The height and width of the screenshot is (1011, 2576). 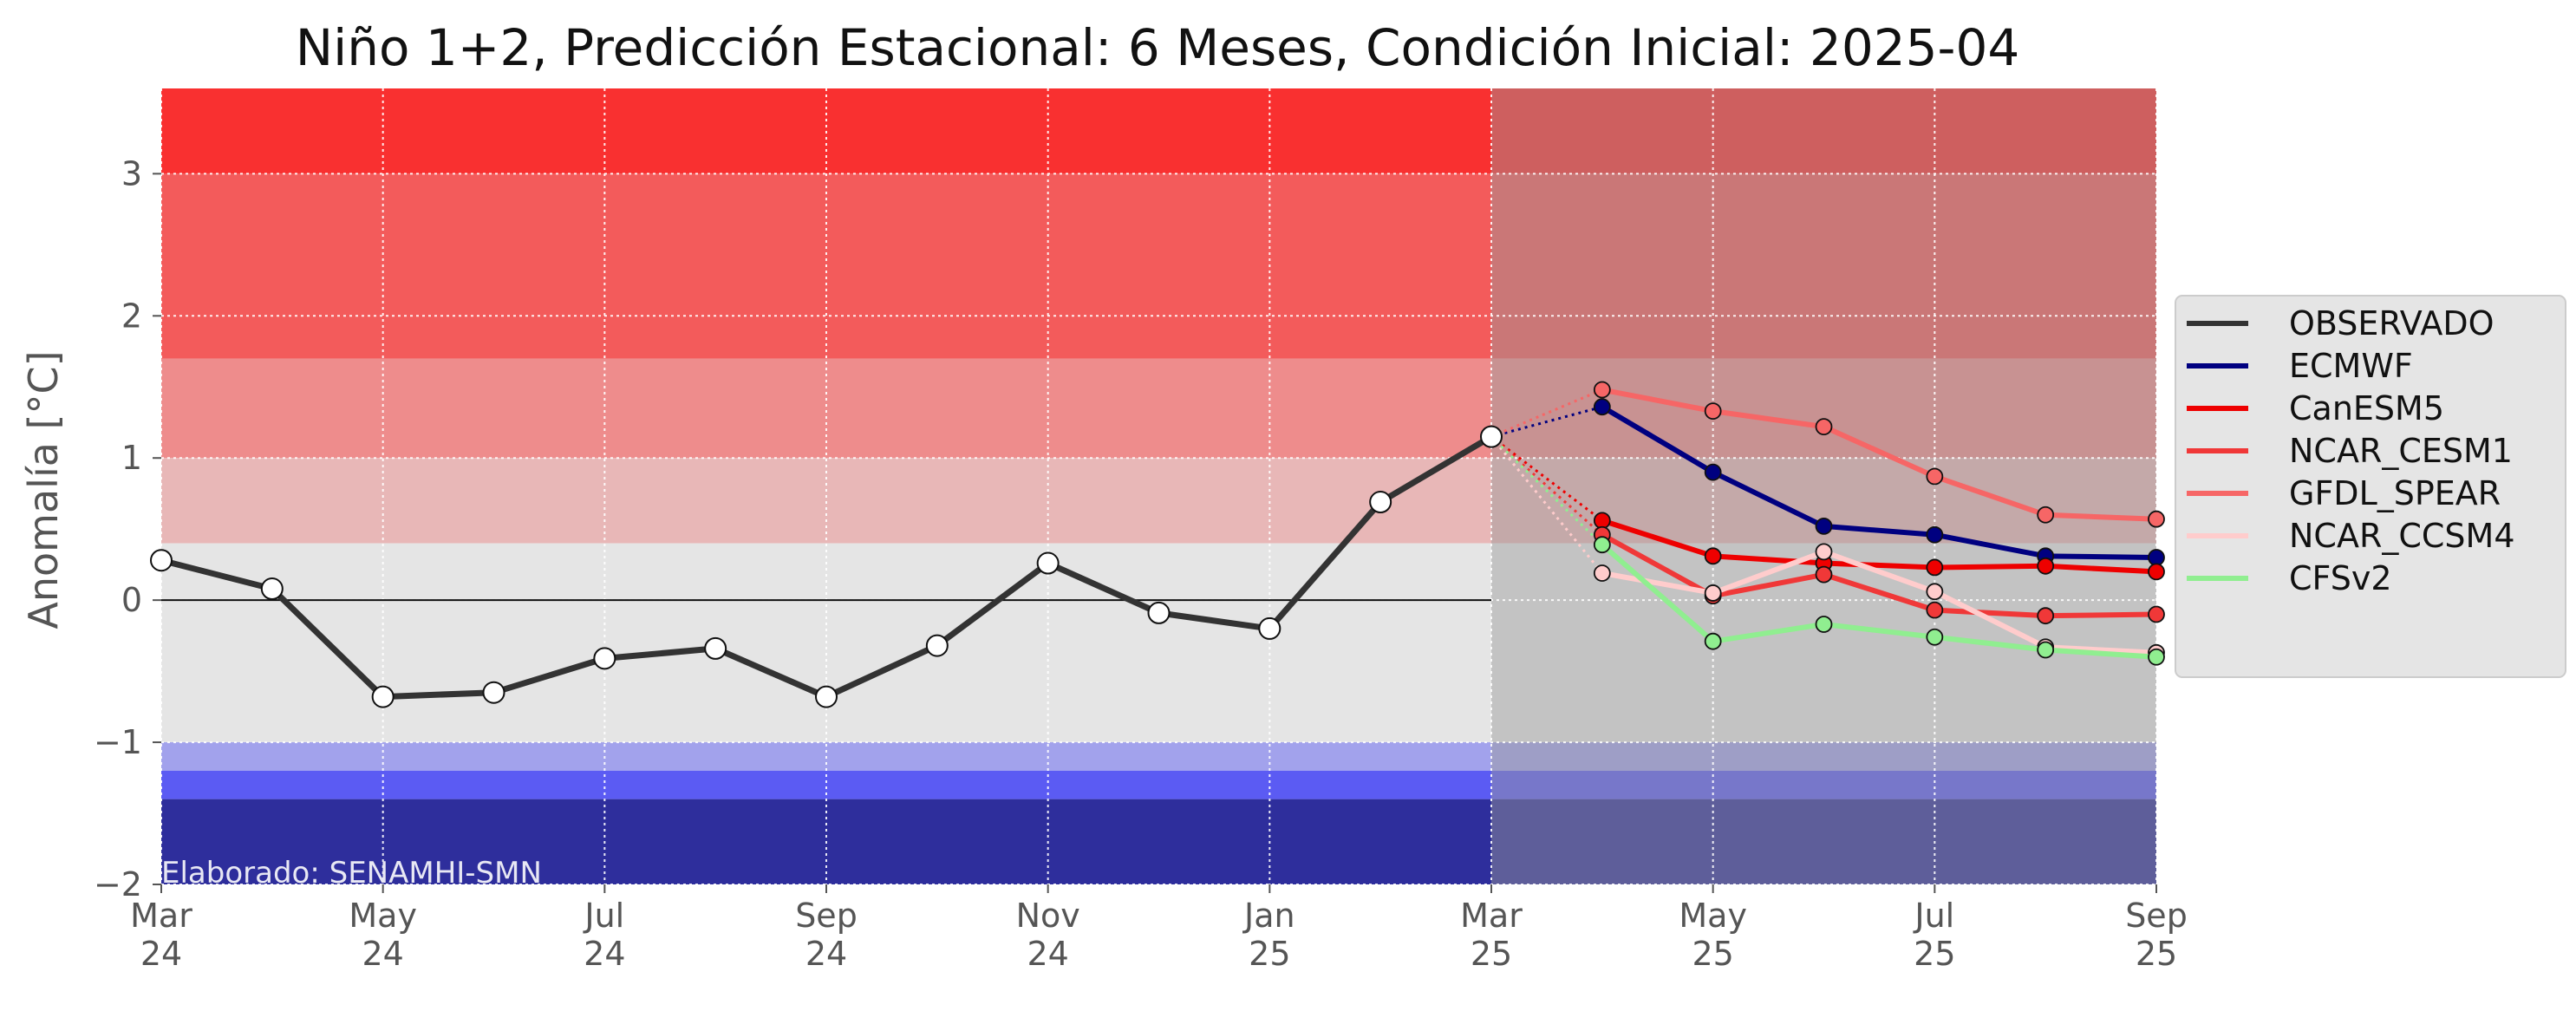 I want to click on x-tick-label-month: Jan, so click(x=1269, y=916).